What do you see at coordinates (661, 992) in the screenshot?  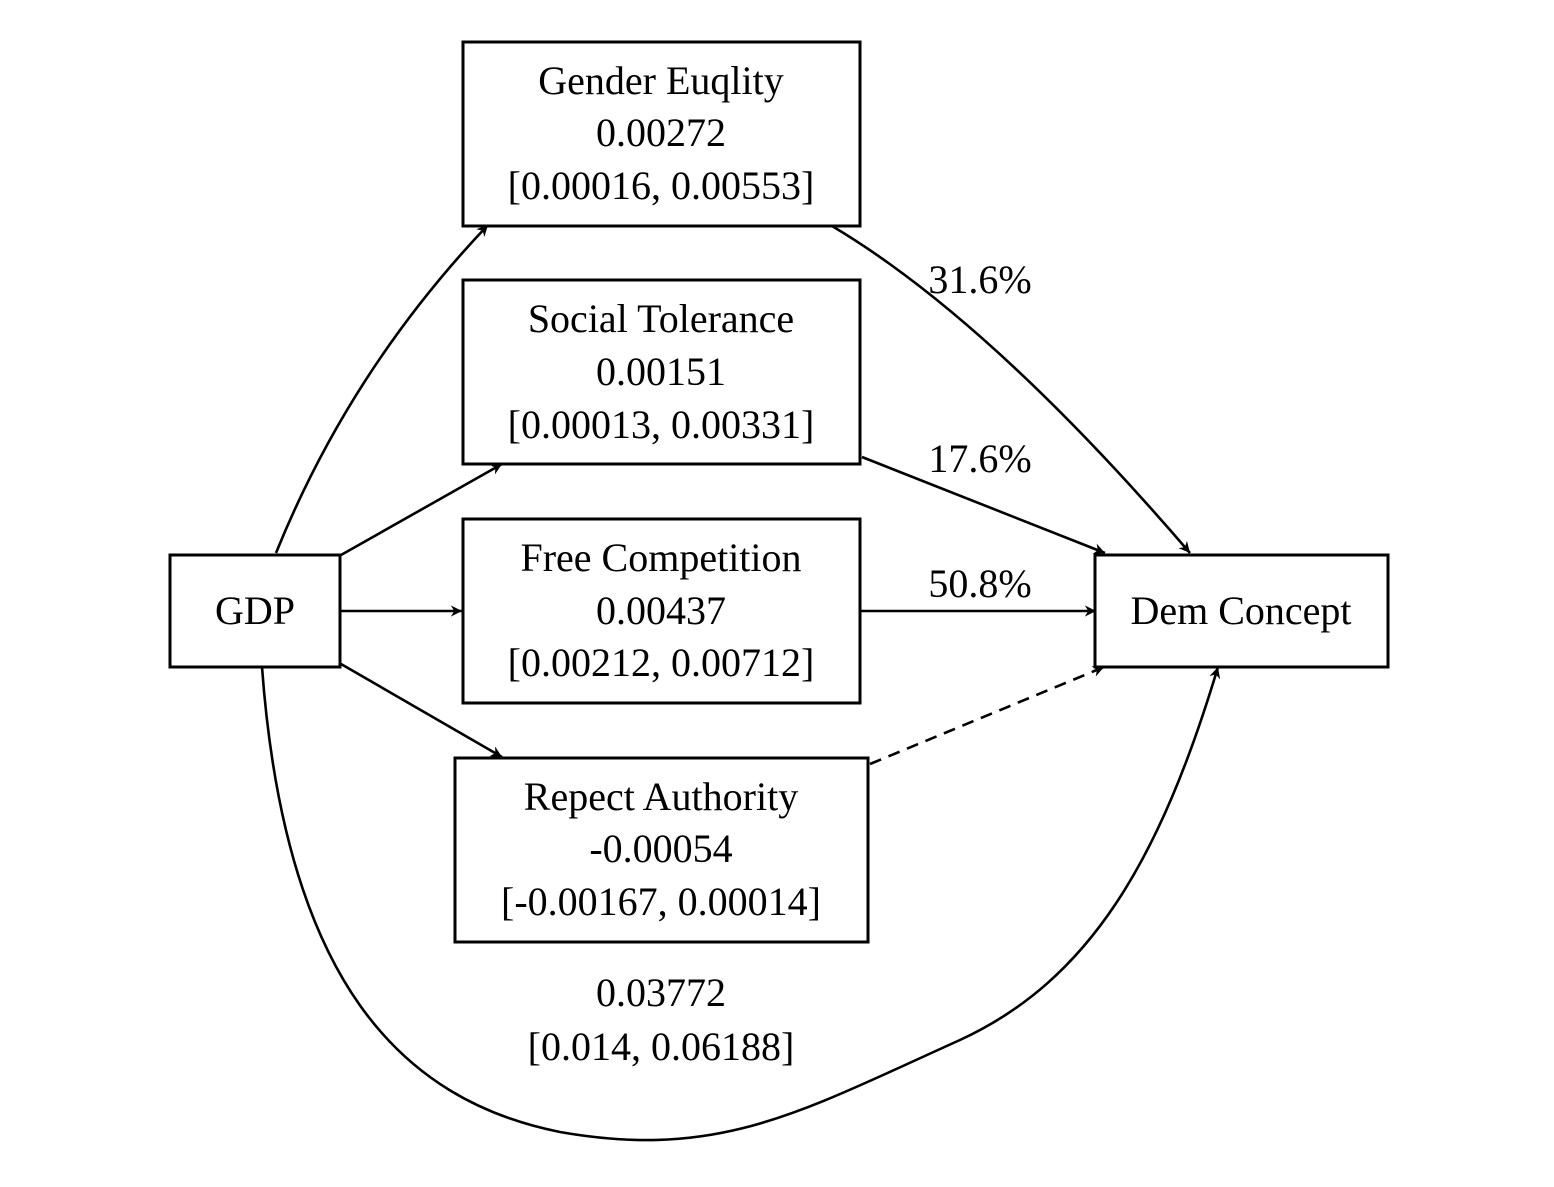 I see `direct-effect-estimate: 0.03772` at bounding box center [661, 992].